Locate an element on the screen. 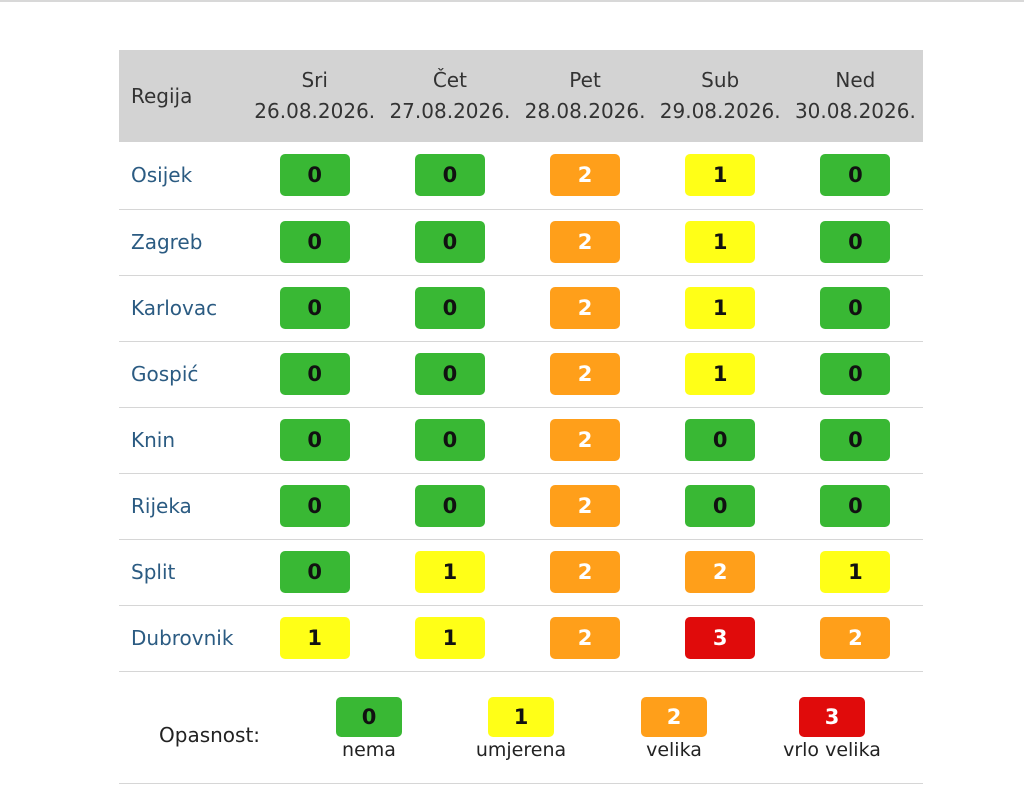  region-link: Split is located at coordinates (153, 572).